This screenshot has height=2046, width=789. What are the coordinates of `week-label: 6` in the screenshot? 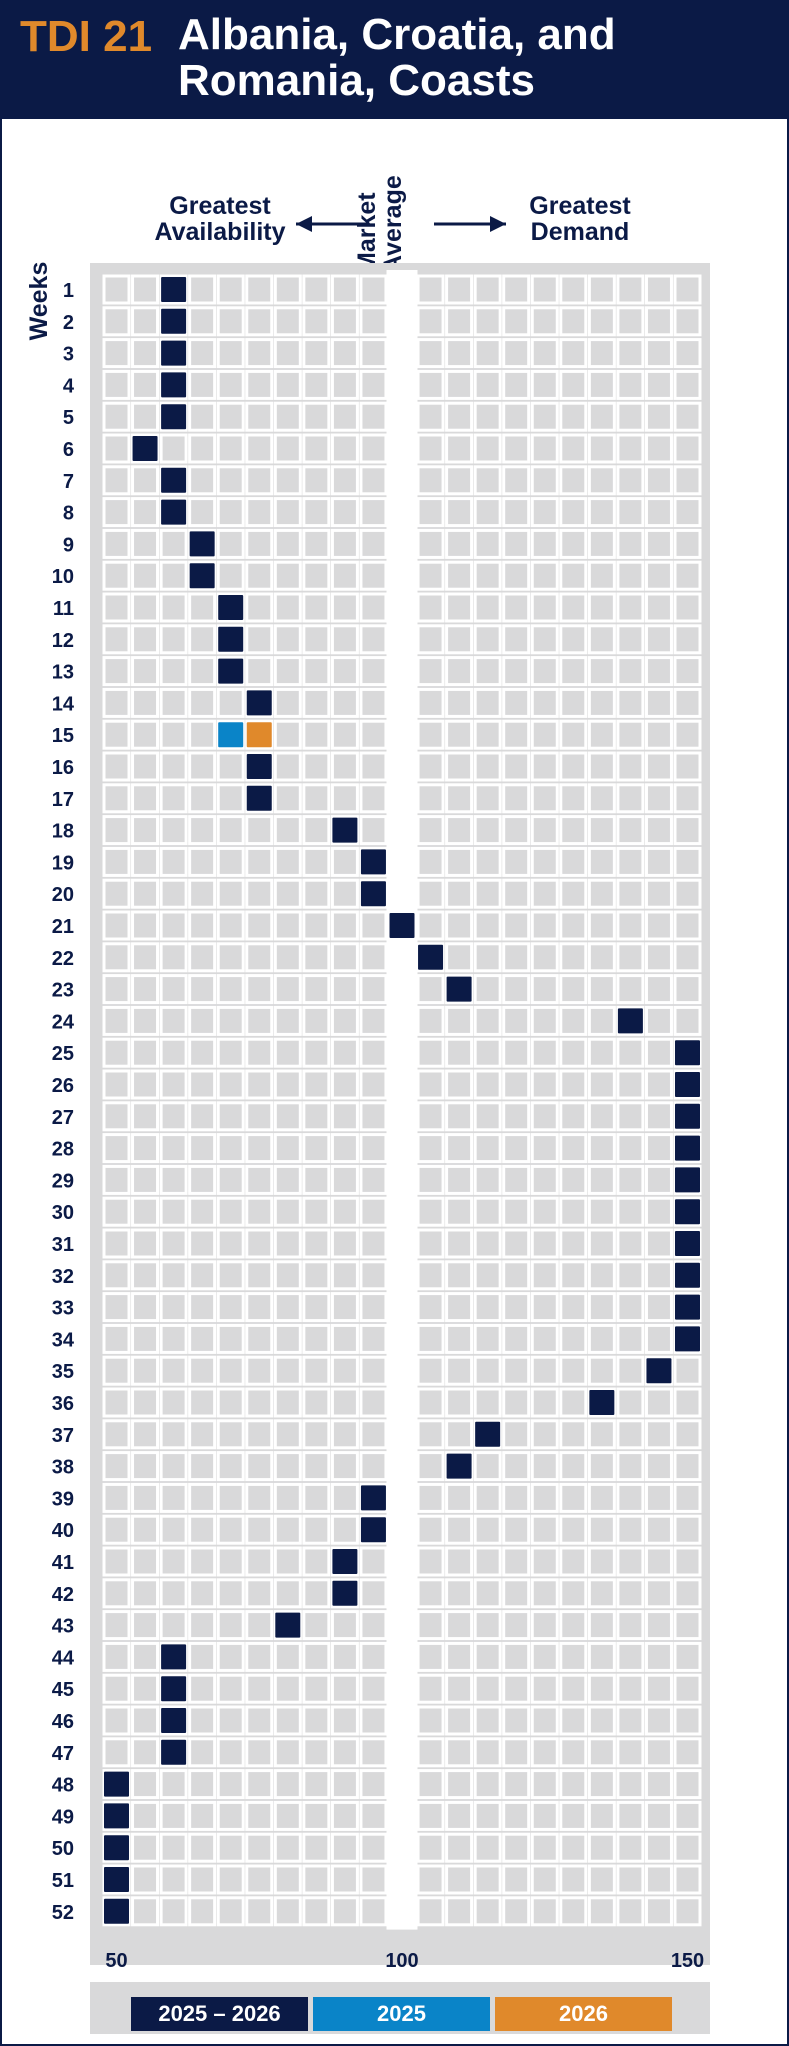 It's located at (68, 450).